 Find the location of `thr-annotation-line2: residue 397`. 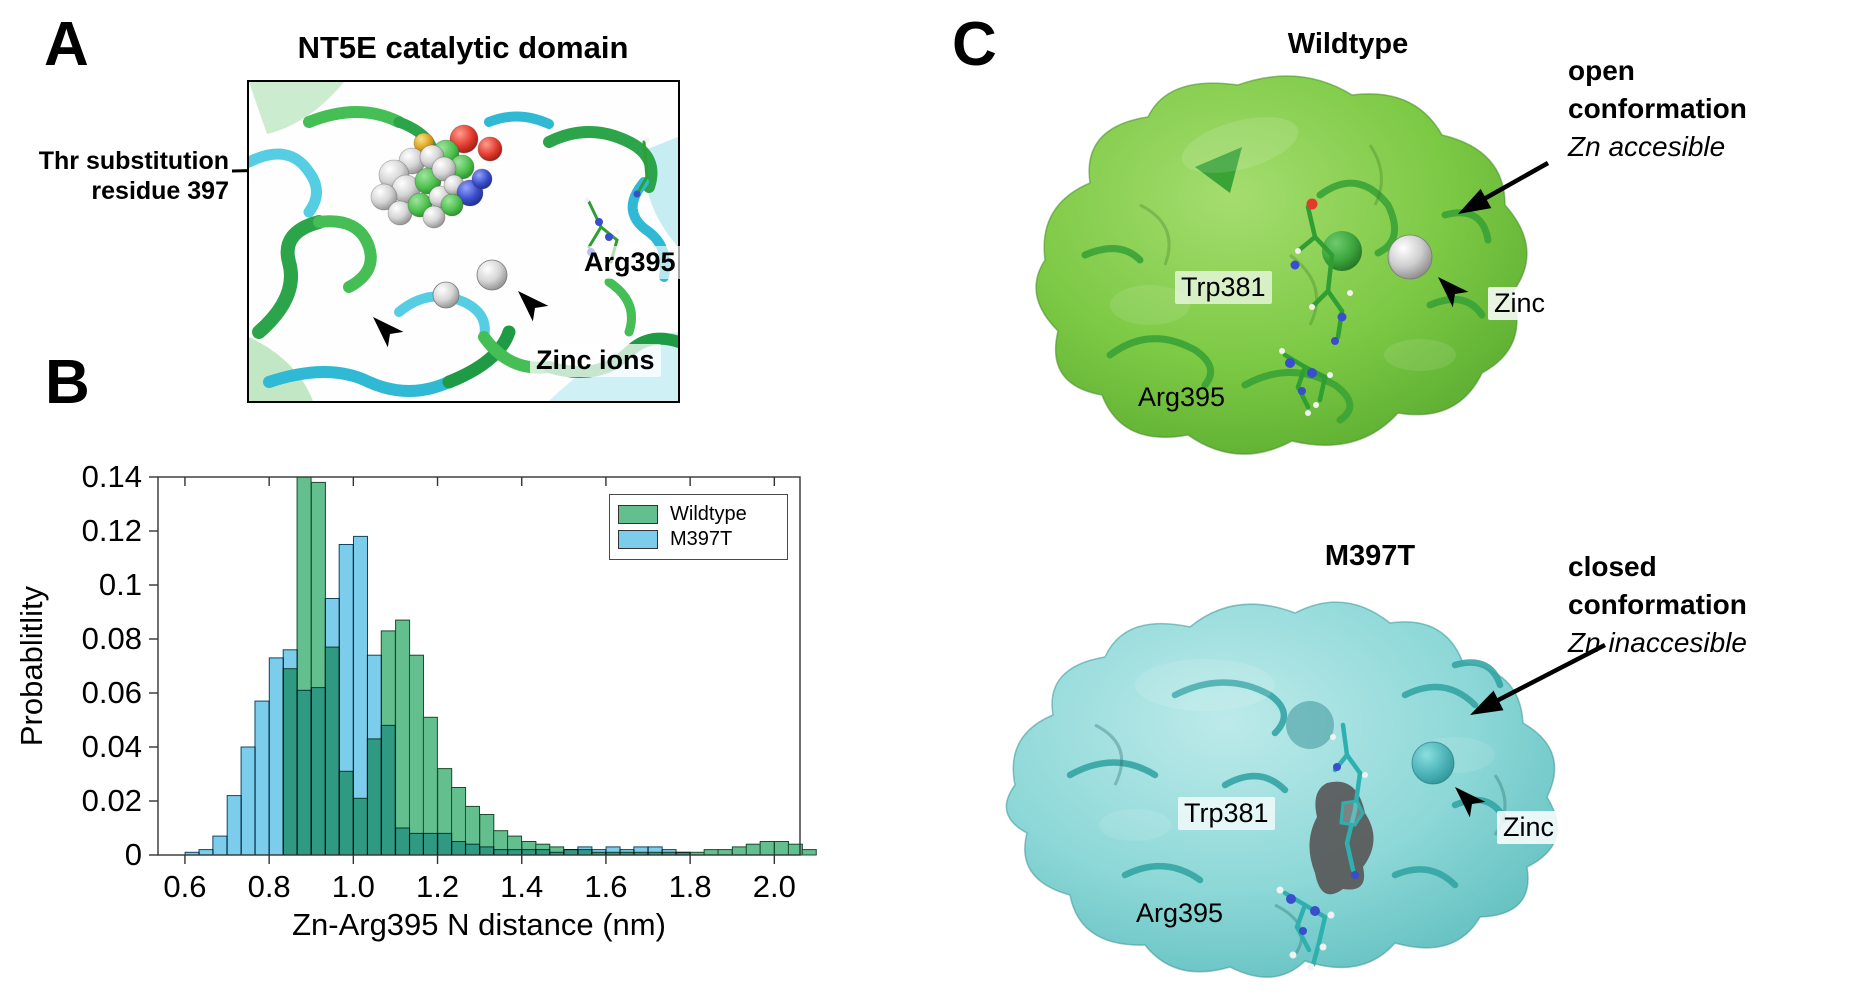

thr-annotation-line2: residue 397 is located at coordinates (160, 191).